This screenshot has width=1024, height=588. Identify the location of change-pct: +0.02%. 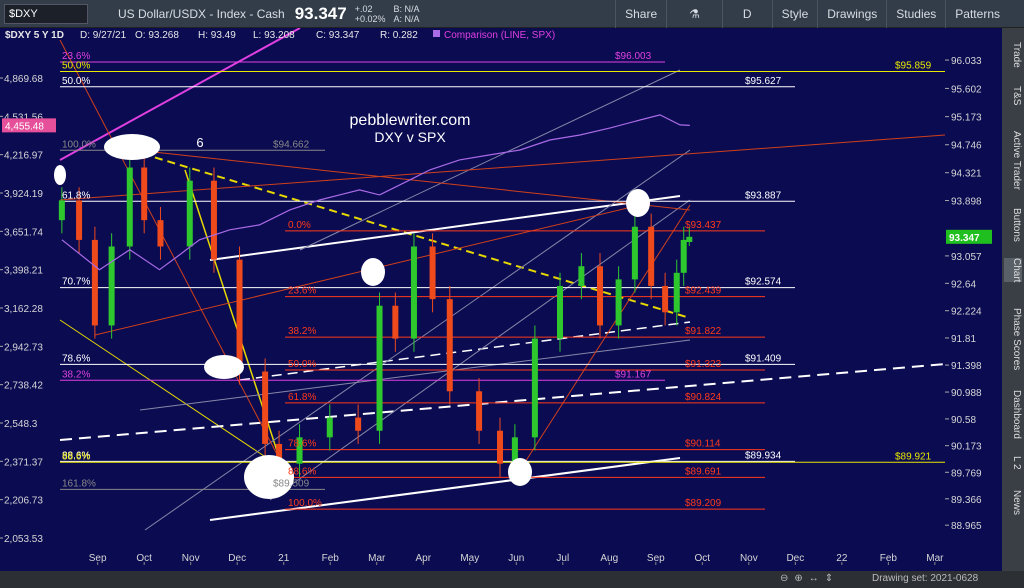
(370, 18).